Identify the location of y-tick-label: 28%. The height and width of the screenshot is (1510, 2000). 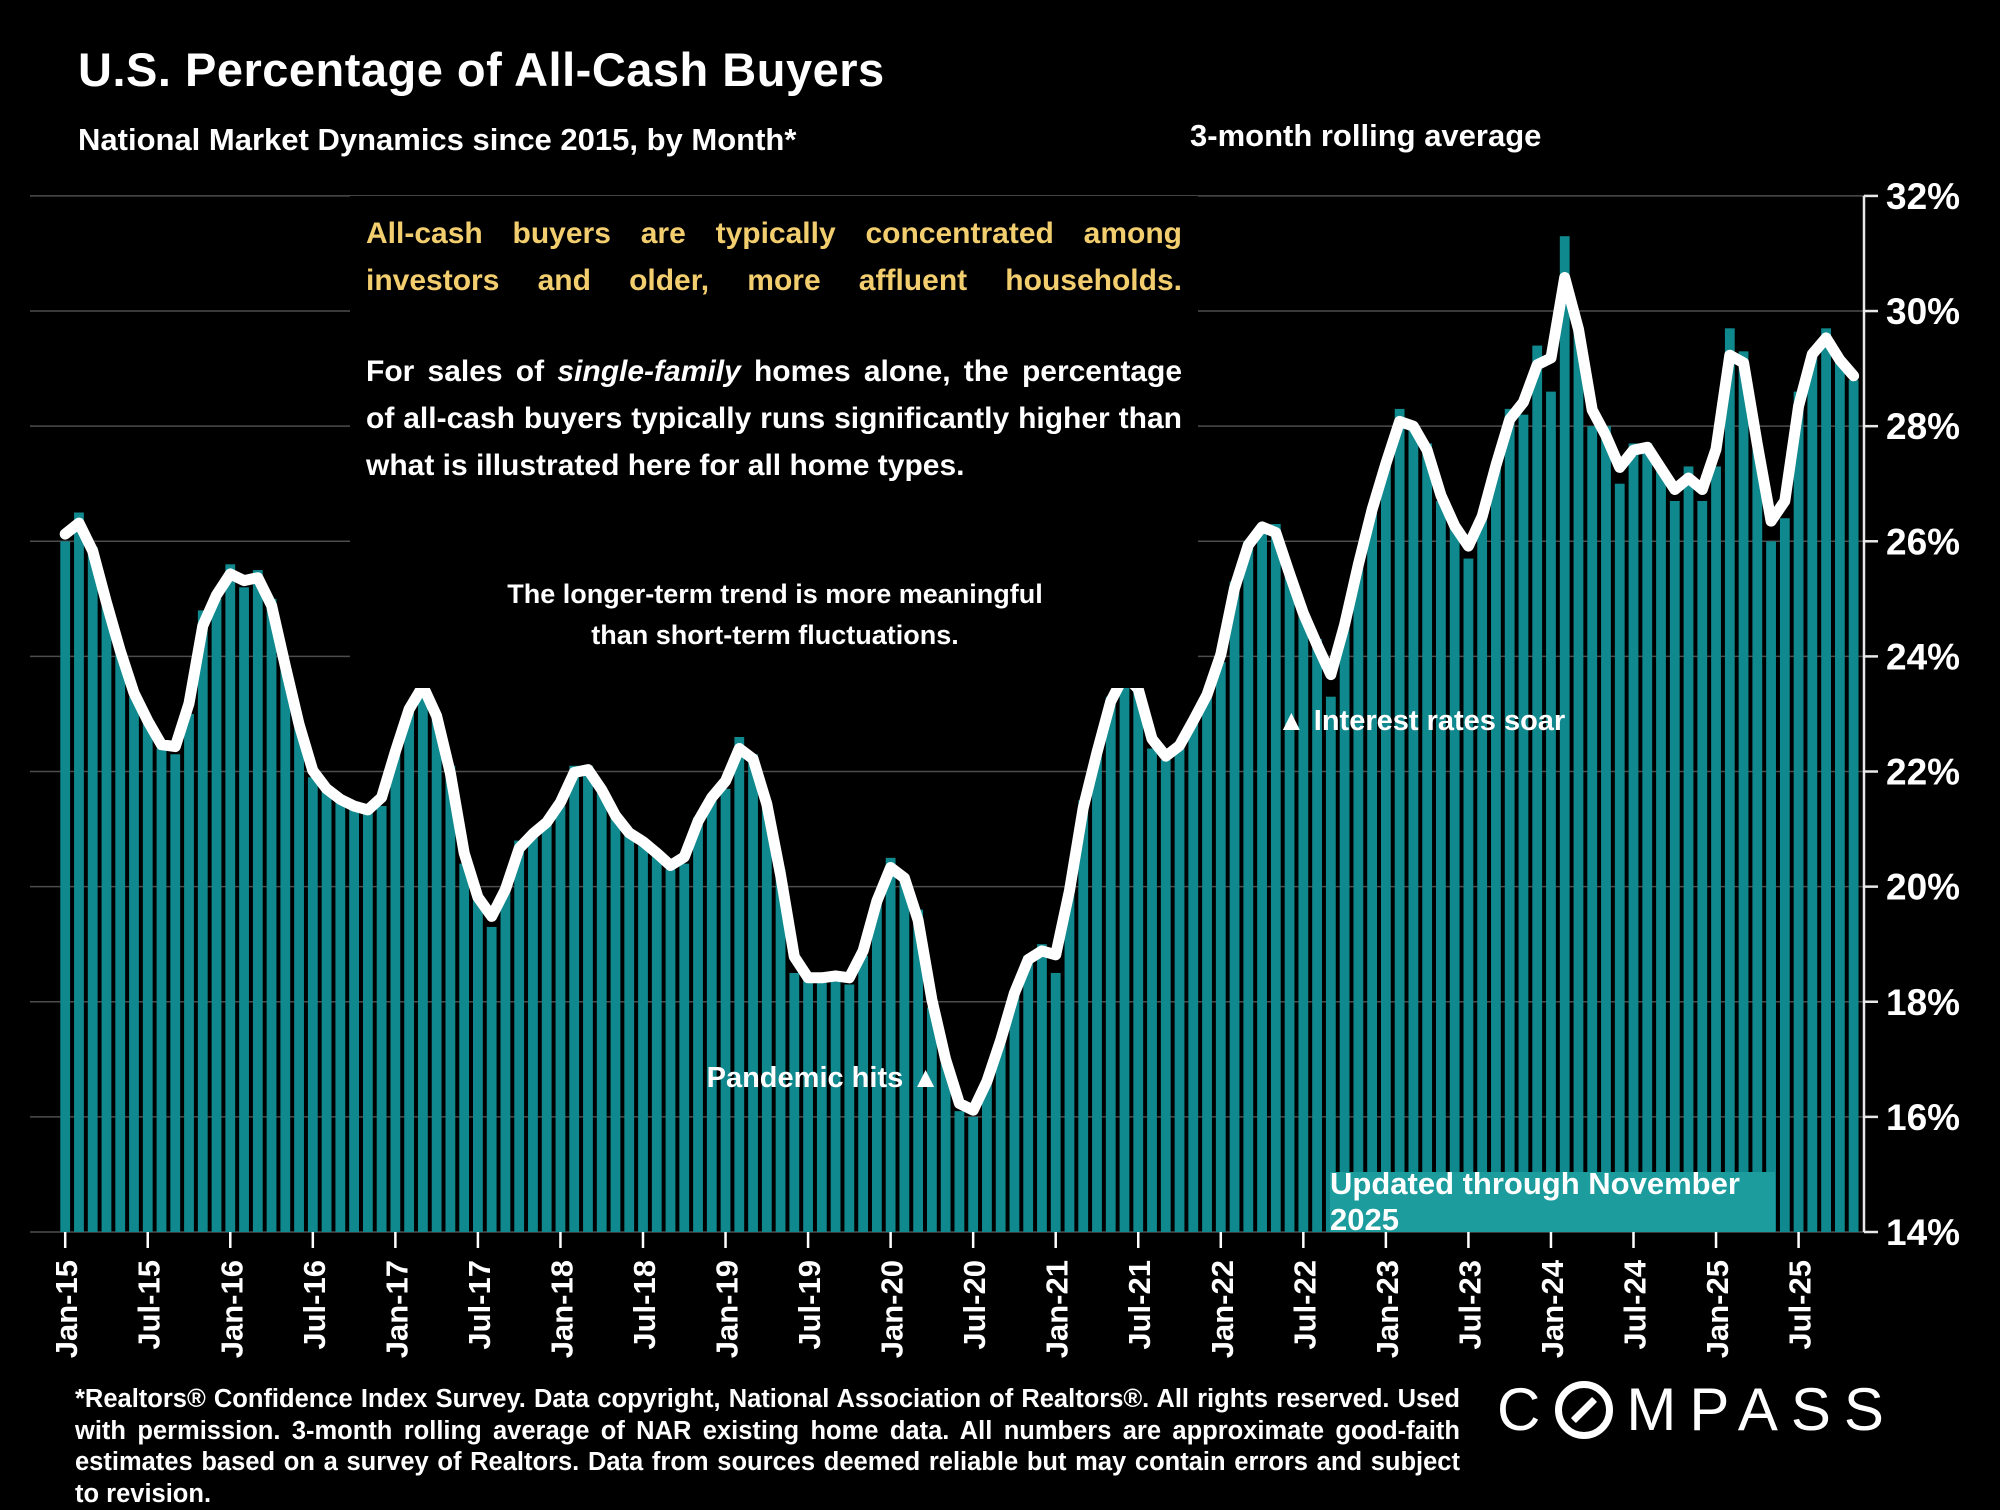
(1923, 426).